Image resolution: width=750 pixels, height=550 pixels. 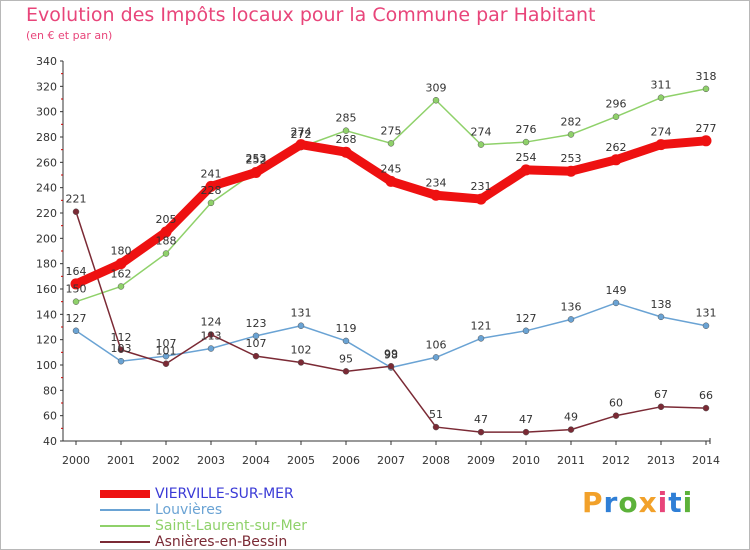 What do you see at coordinates (211, 322) in the screenshot?
I see `data-label-asni-res-en-bessin: 124` at bounding box center [211, 322].